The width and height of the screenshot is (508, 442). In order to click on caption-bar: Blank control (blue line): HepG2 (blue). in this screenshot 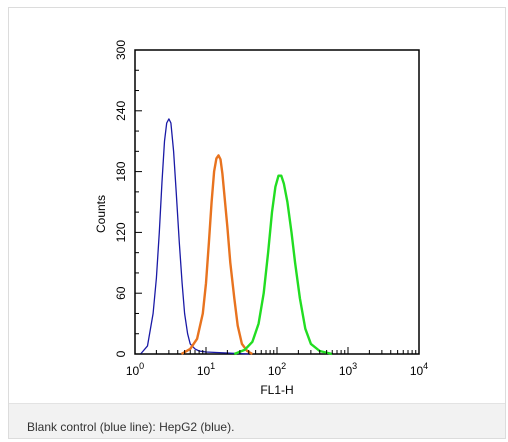, I will do `click(257, 420)`.